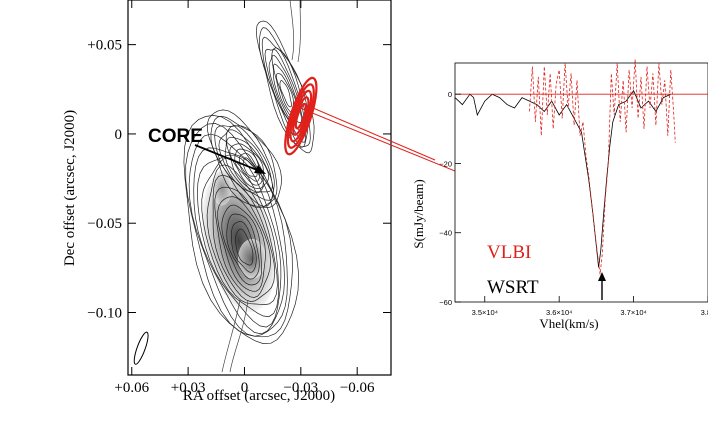 This screenshot has width=708, height=421. What do you see at coordinates (131, 388) in the screenshot?
I see `map-x-tick-label: +0.06` at bounding box center [131, 388].